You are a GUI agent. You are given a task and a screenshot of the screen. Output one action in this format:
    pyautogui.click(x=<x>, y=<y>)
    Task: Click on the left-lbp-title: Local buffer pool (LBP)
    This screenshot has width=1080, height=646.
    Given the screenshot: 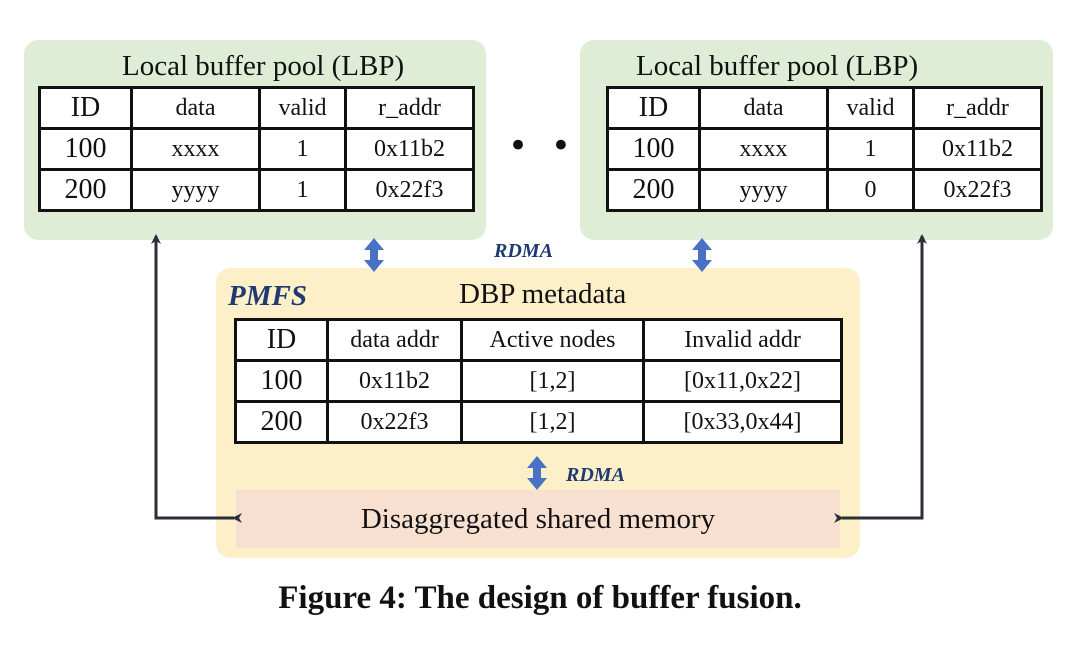 What is the action you would take?
    pyautogui.click(x=263, y=66)
    